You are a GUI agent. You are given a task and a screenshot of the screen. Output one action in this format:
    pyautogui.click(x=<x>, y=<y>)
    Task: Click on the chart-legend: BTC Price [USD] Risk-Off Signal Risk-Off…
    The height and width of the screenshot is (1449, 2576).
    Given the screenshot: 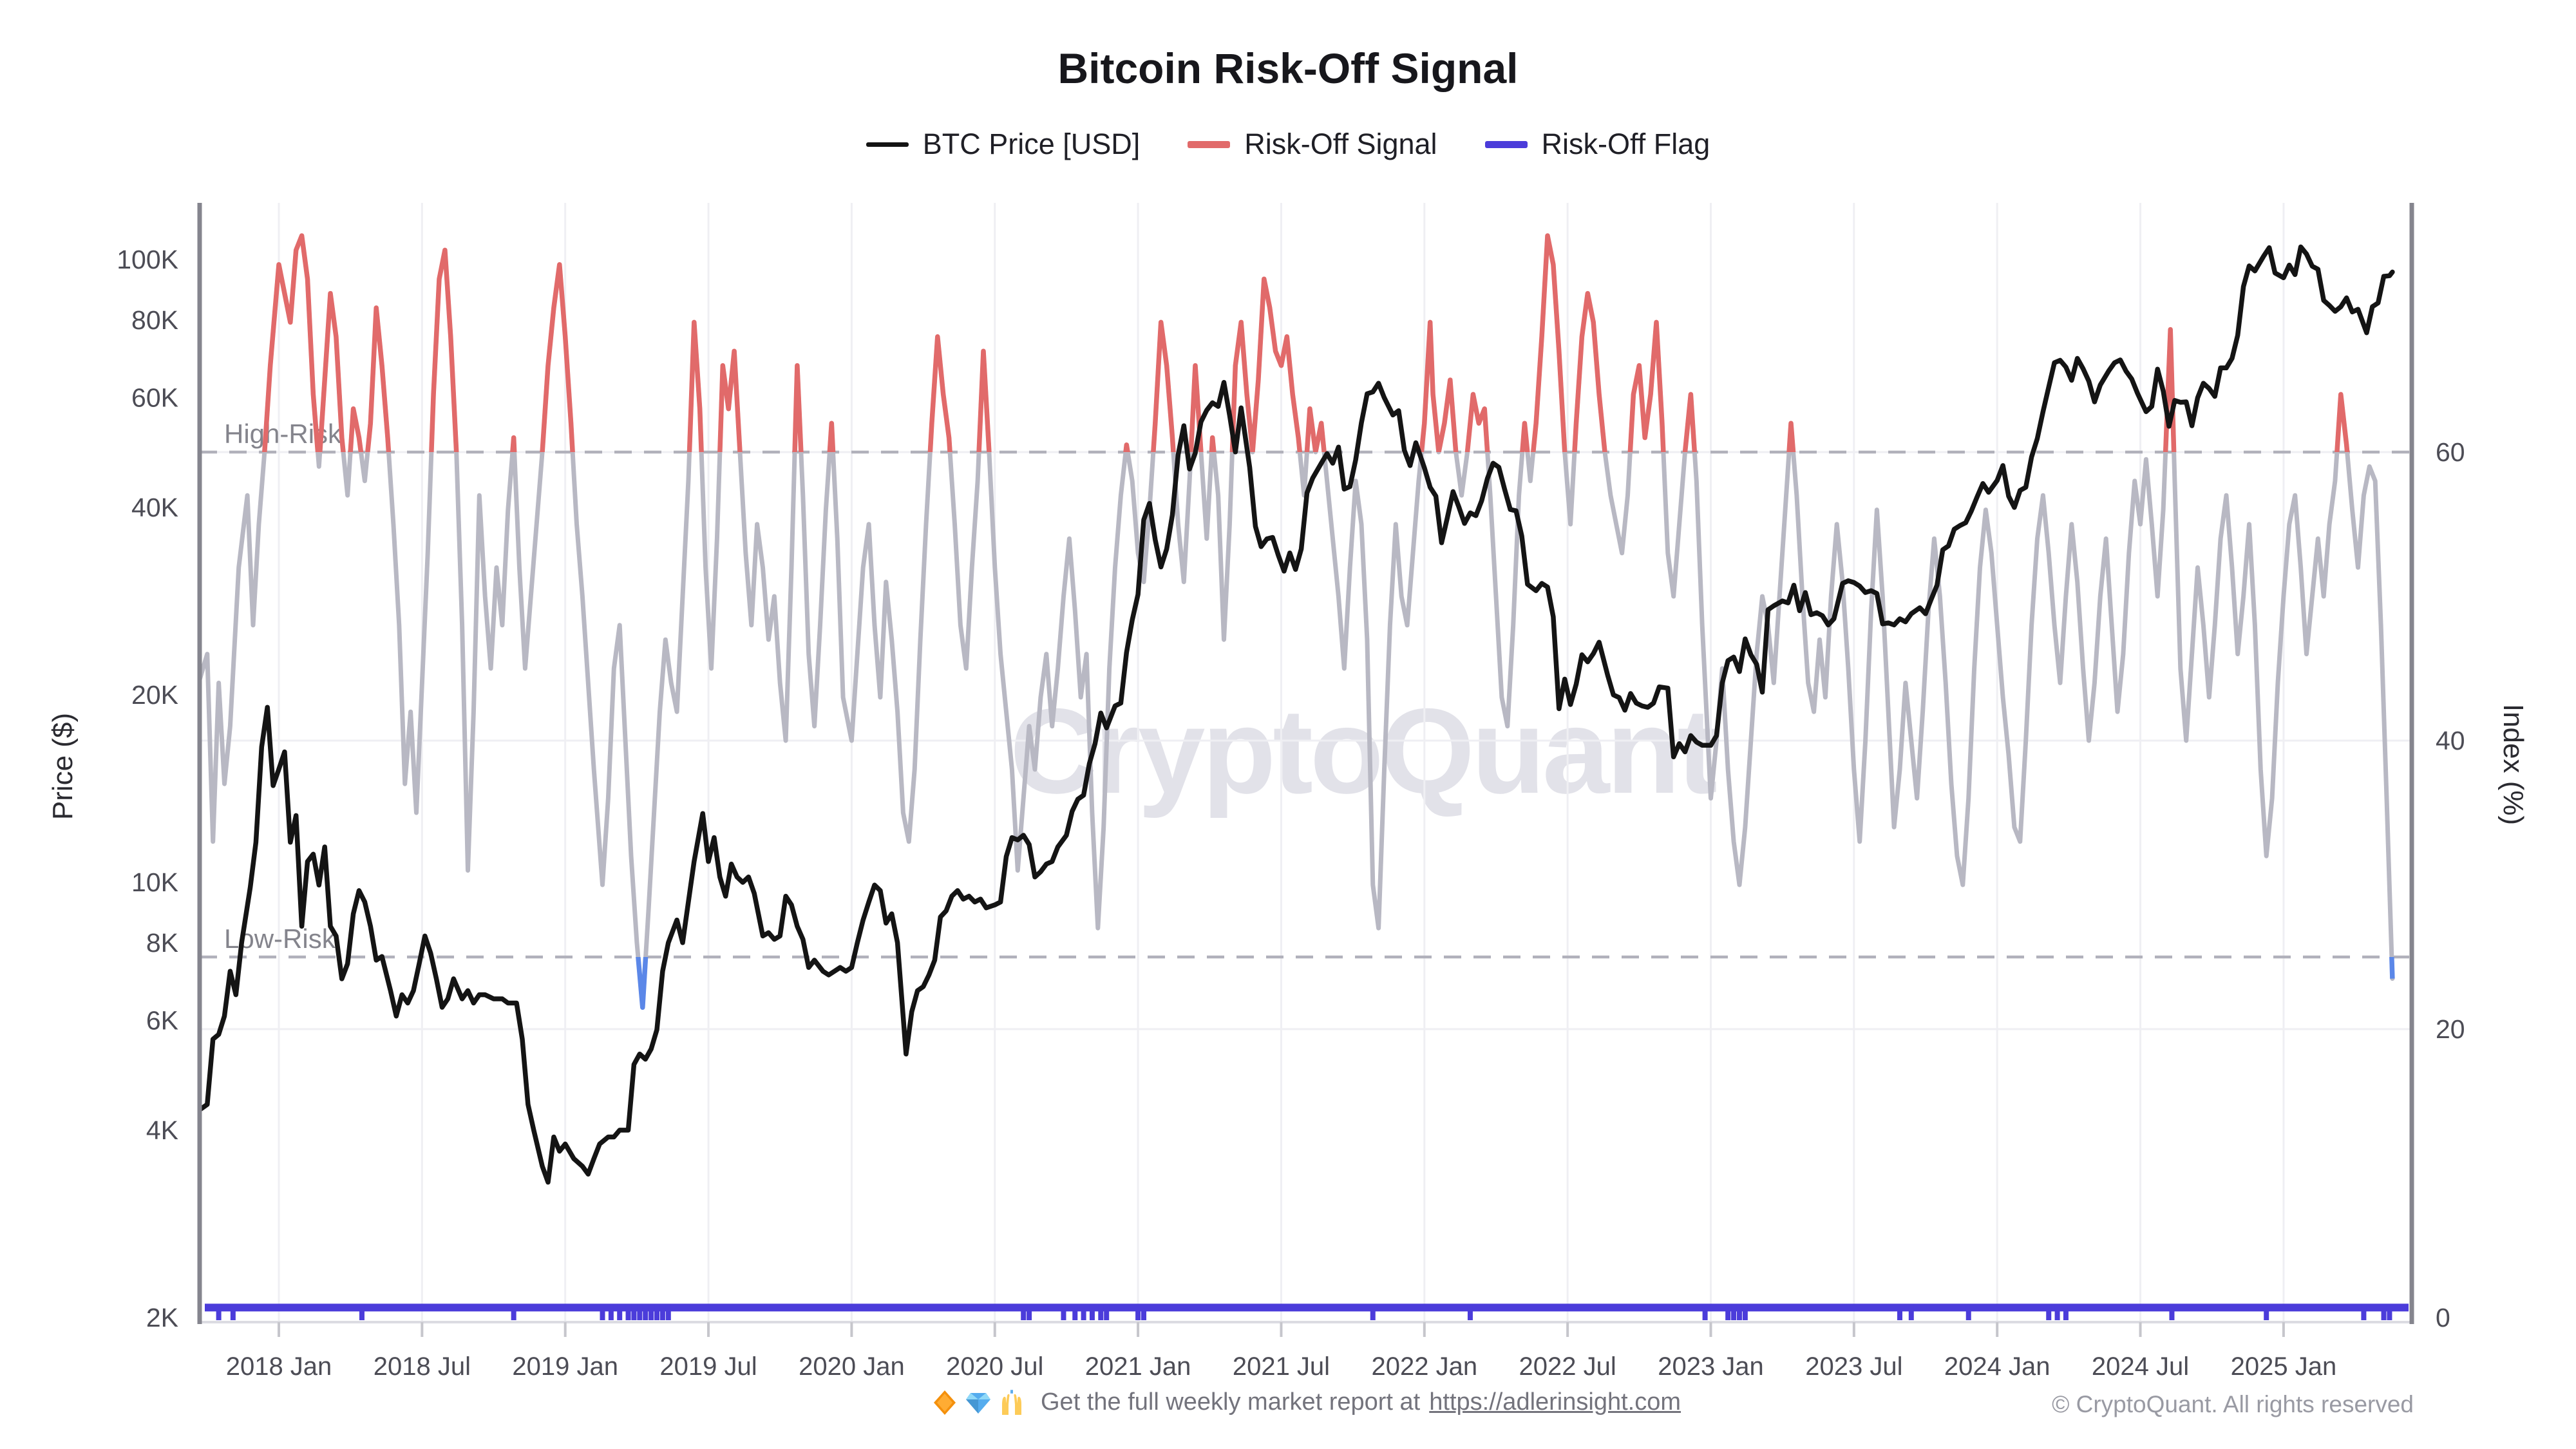 What is the action you would take?
    pyautogui.click(x=1288, y=144)
    